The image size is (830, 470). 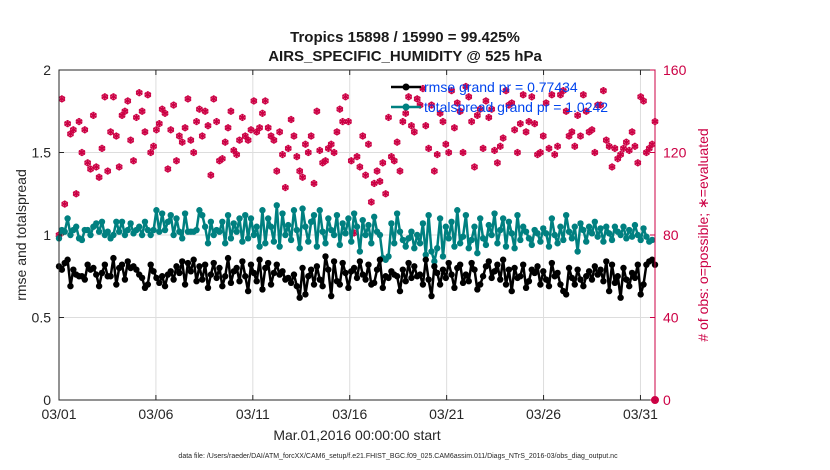 I want to click on legend-spread-marker, so click(x=406, y=107).